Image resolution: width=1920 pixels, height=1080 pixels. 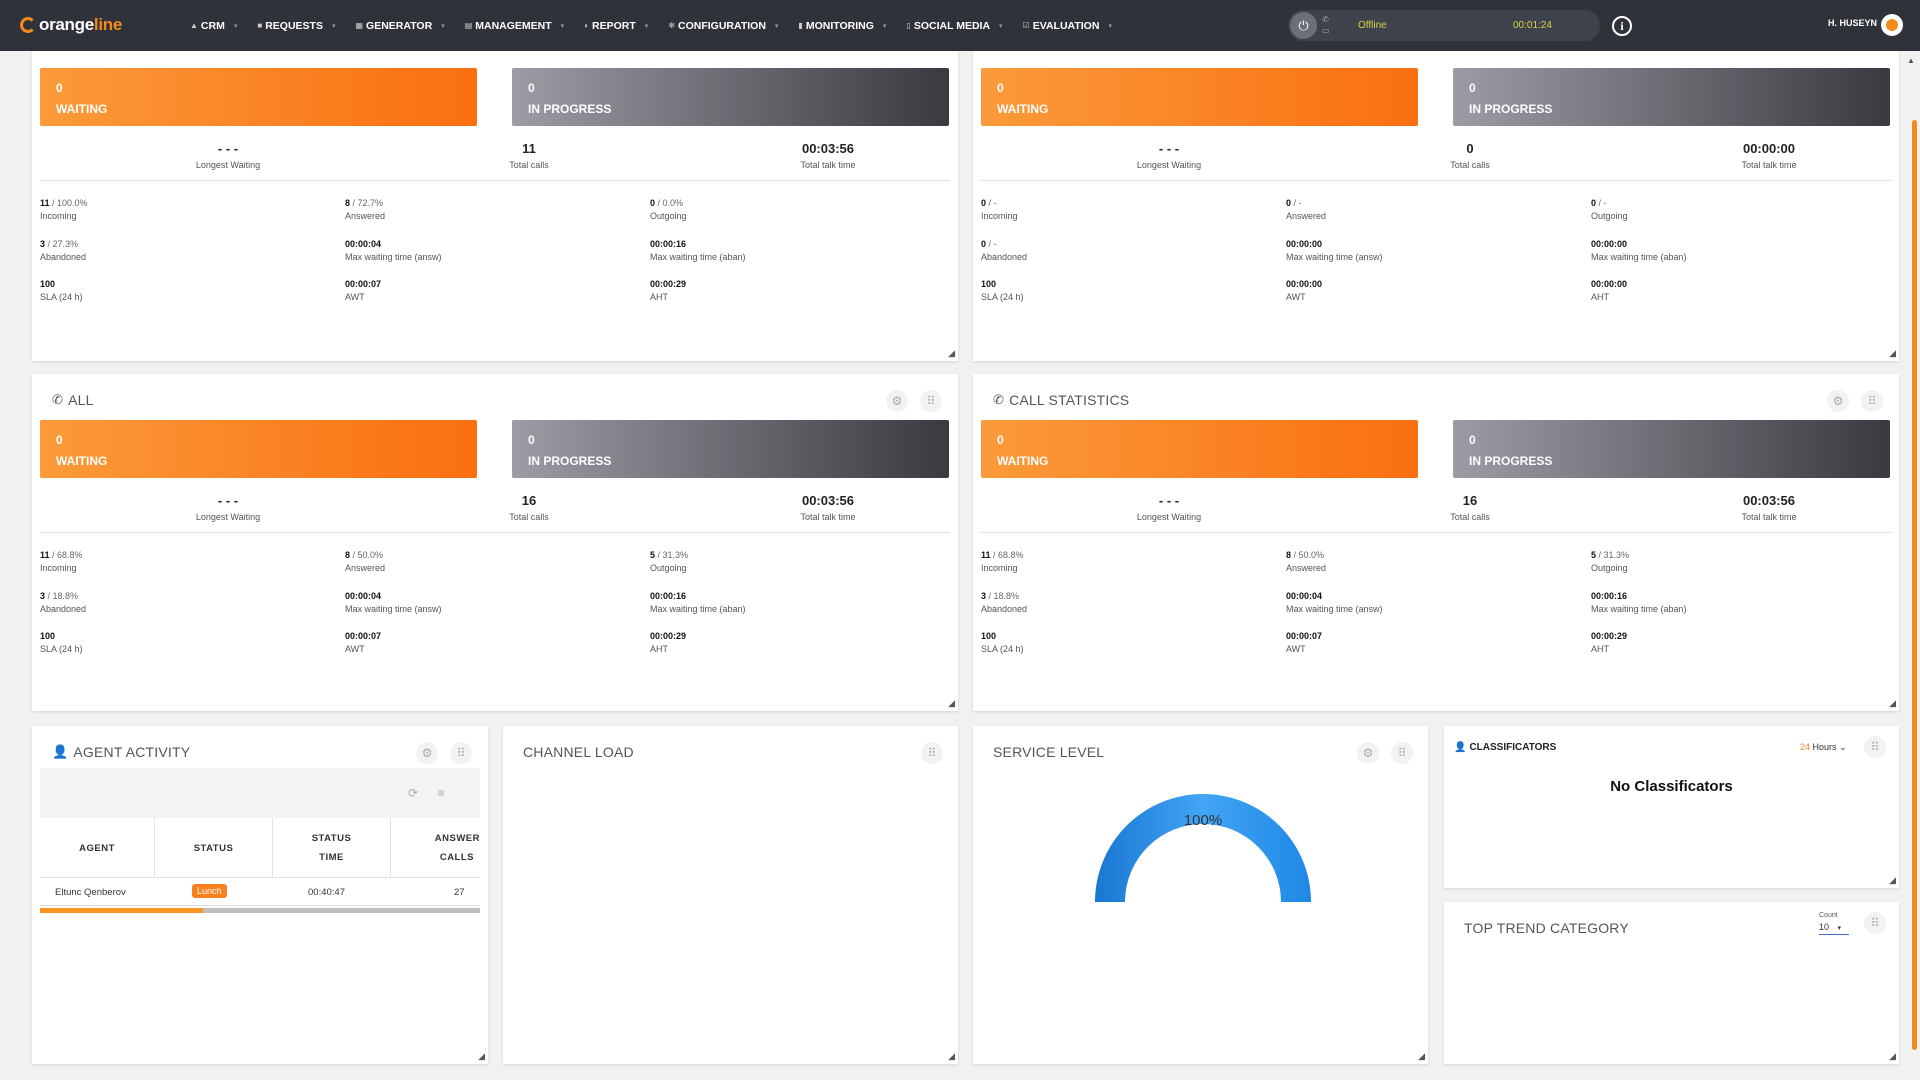 I want to click on in-progress-bar: 0 IN PROGRESS, so click(x=730, y=97).